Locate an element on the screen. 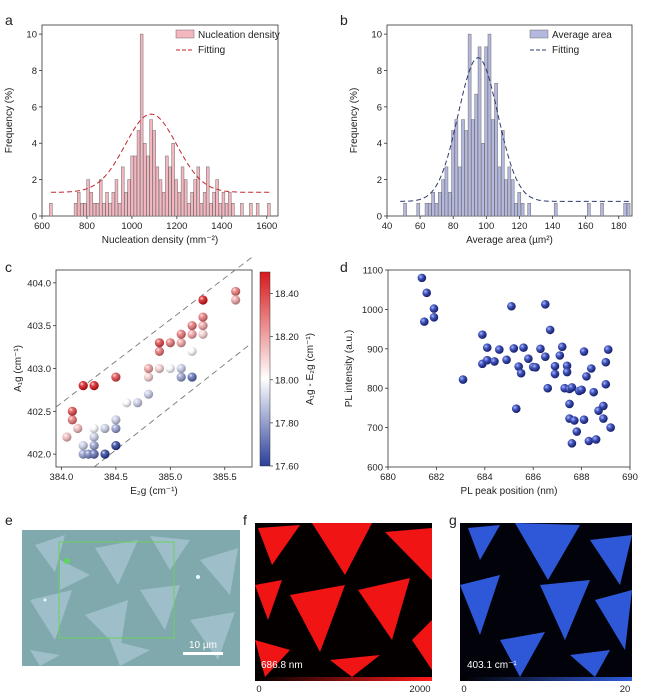 This screenshot has height=696, width=650. pl-map-colorbar is located at coordinates (343, 679).